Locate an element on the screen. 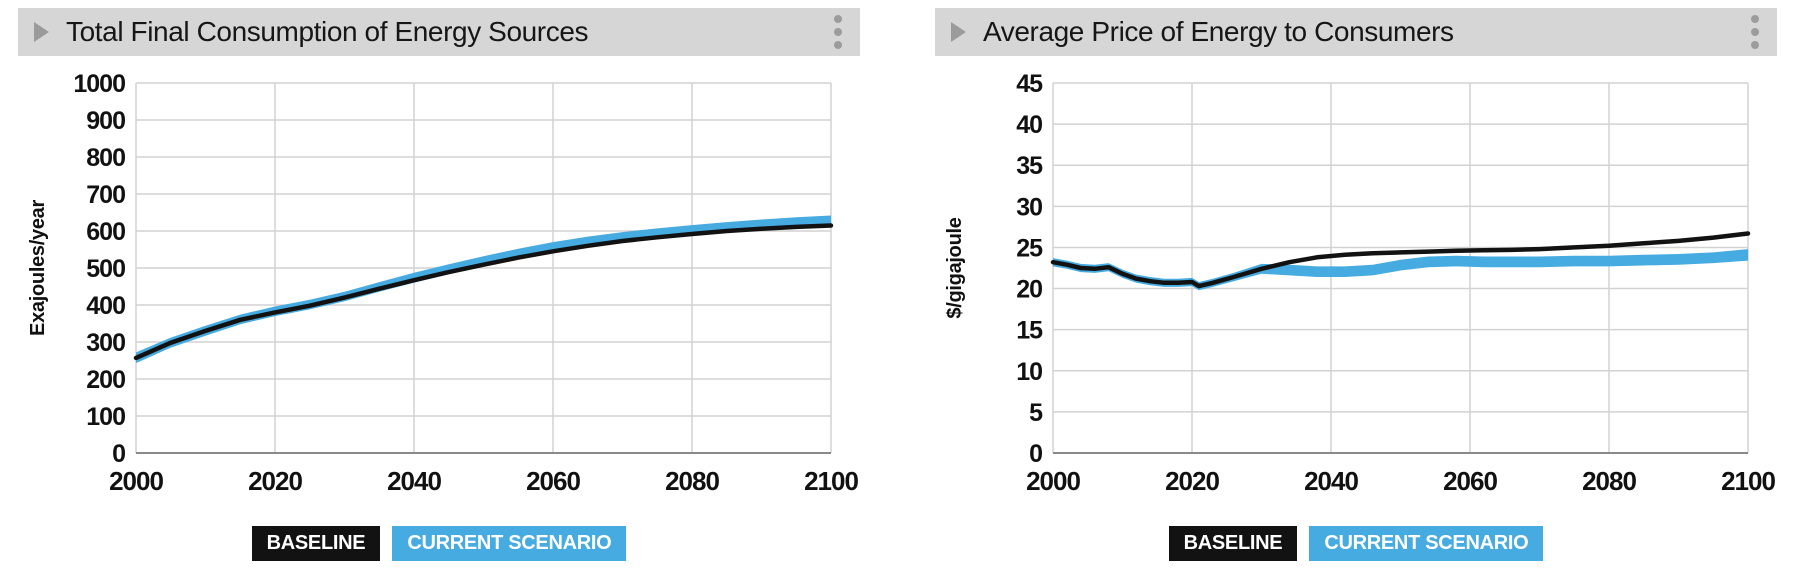 The height and width of the screenshot is (574, 1800). svg-text: 35 is located at coordinates (1029, 166).